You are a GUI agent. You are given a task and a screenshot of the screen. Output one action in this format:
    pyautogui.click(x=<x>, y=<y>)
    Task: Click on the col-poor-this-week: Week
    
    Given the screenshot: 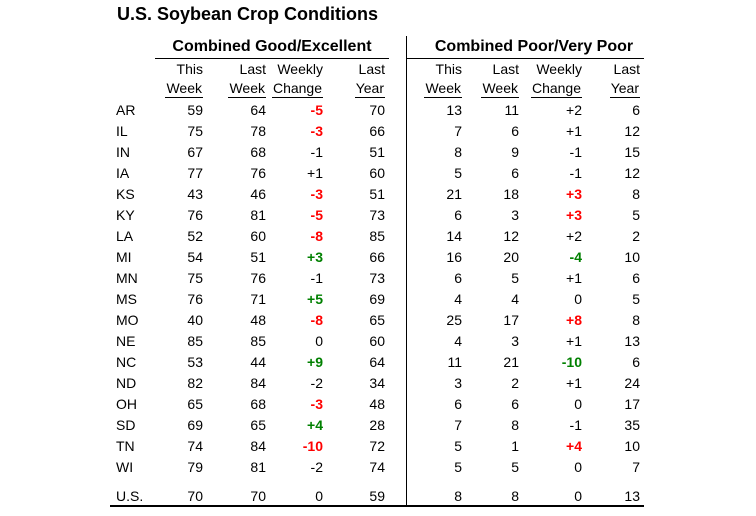 What is the action you would take?
    pyautogui.click(x=443, y=89)
    